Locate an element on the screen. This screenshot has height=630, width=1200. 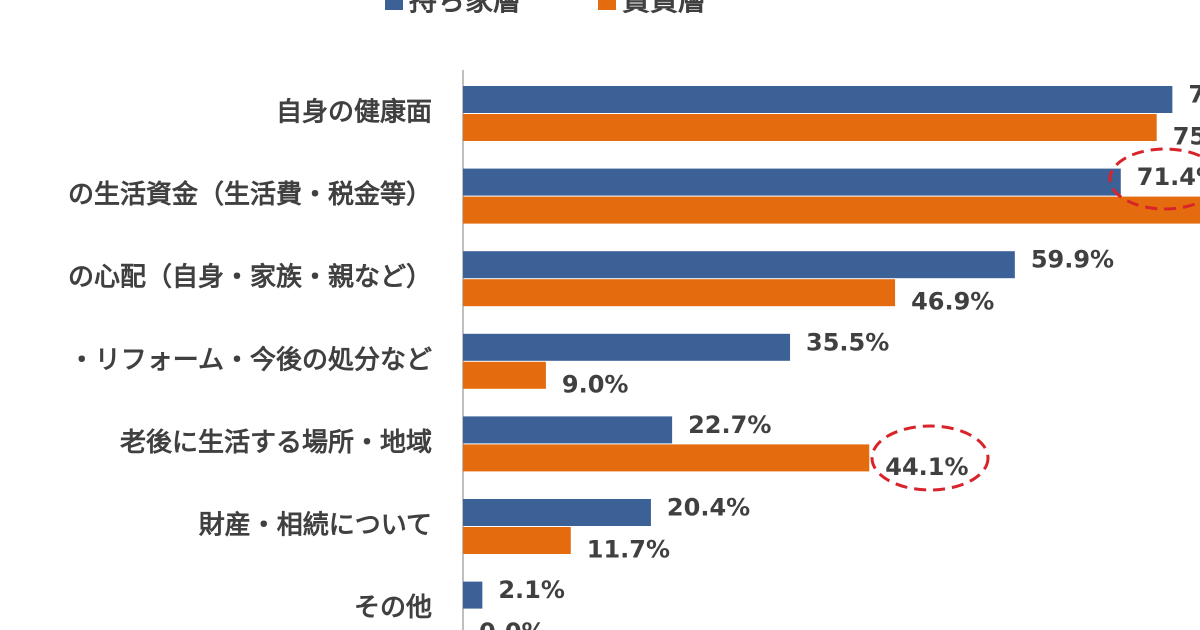
value-label: 77.0% is located at coordinates (1194, 95).